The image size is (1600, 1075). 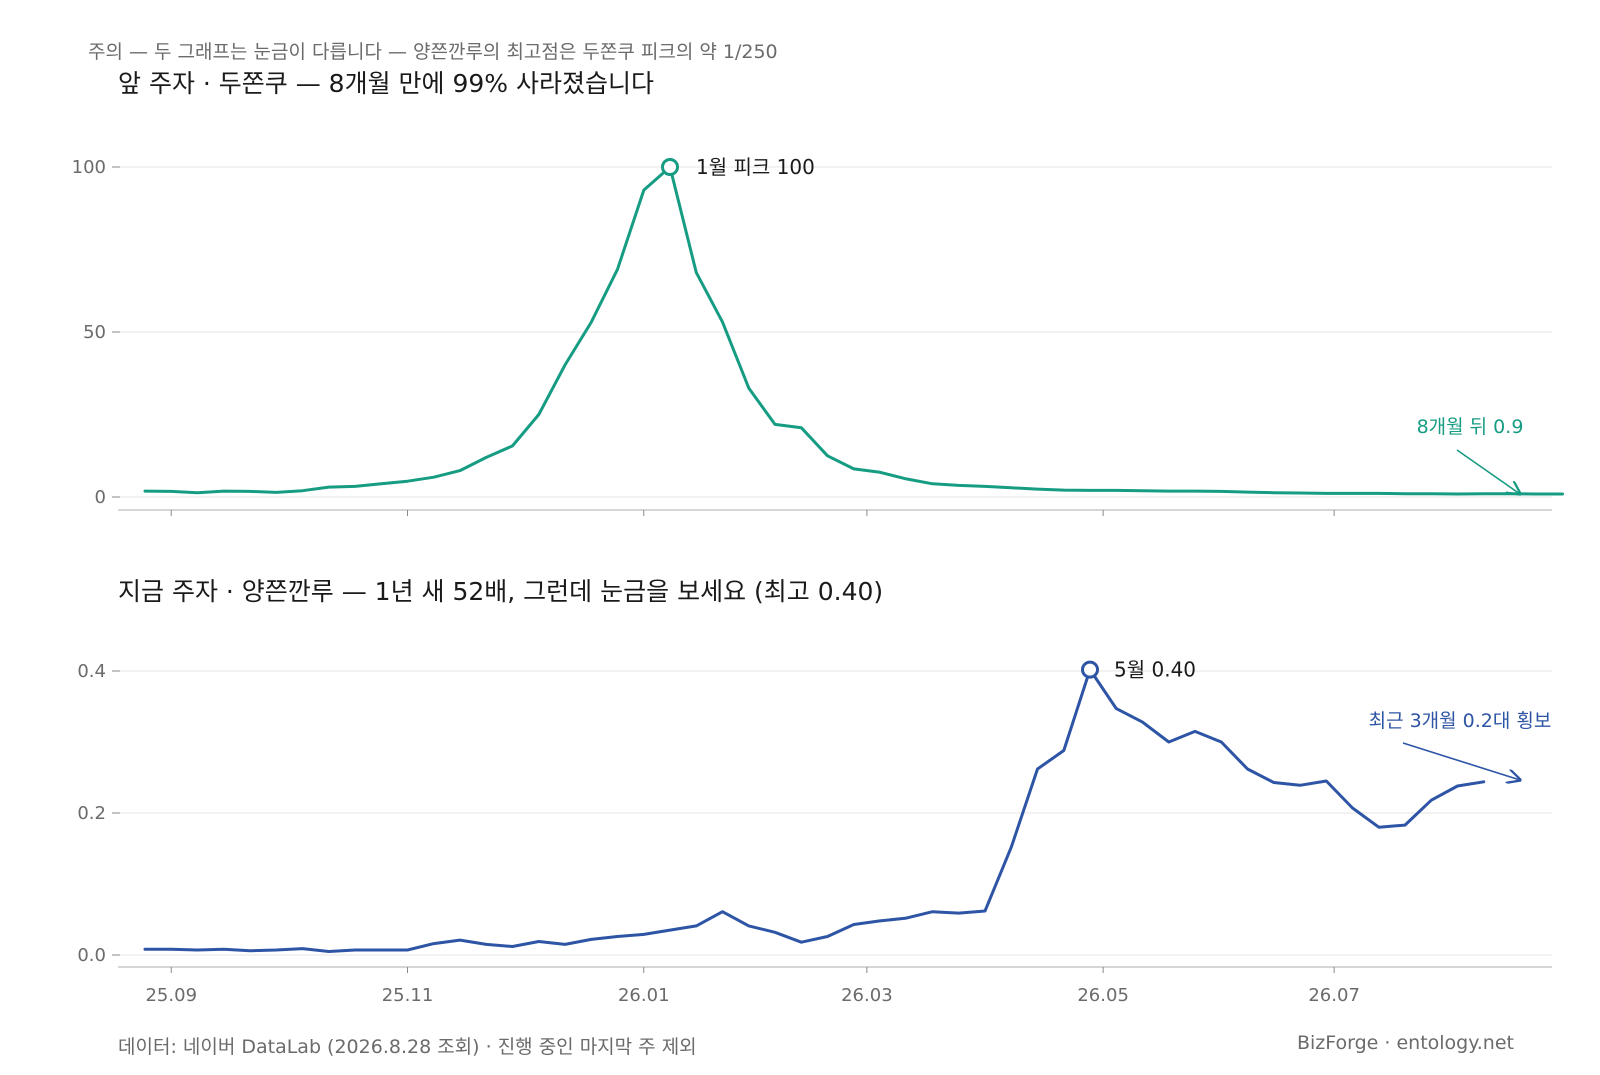 I want to click on xtick-label: 25.11, so click(x=408, y=995).